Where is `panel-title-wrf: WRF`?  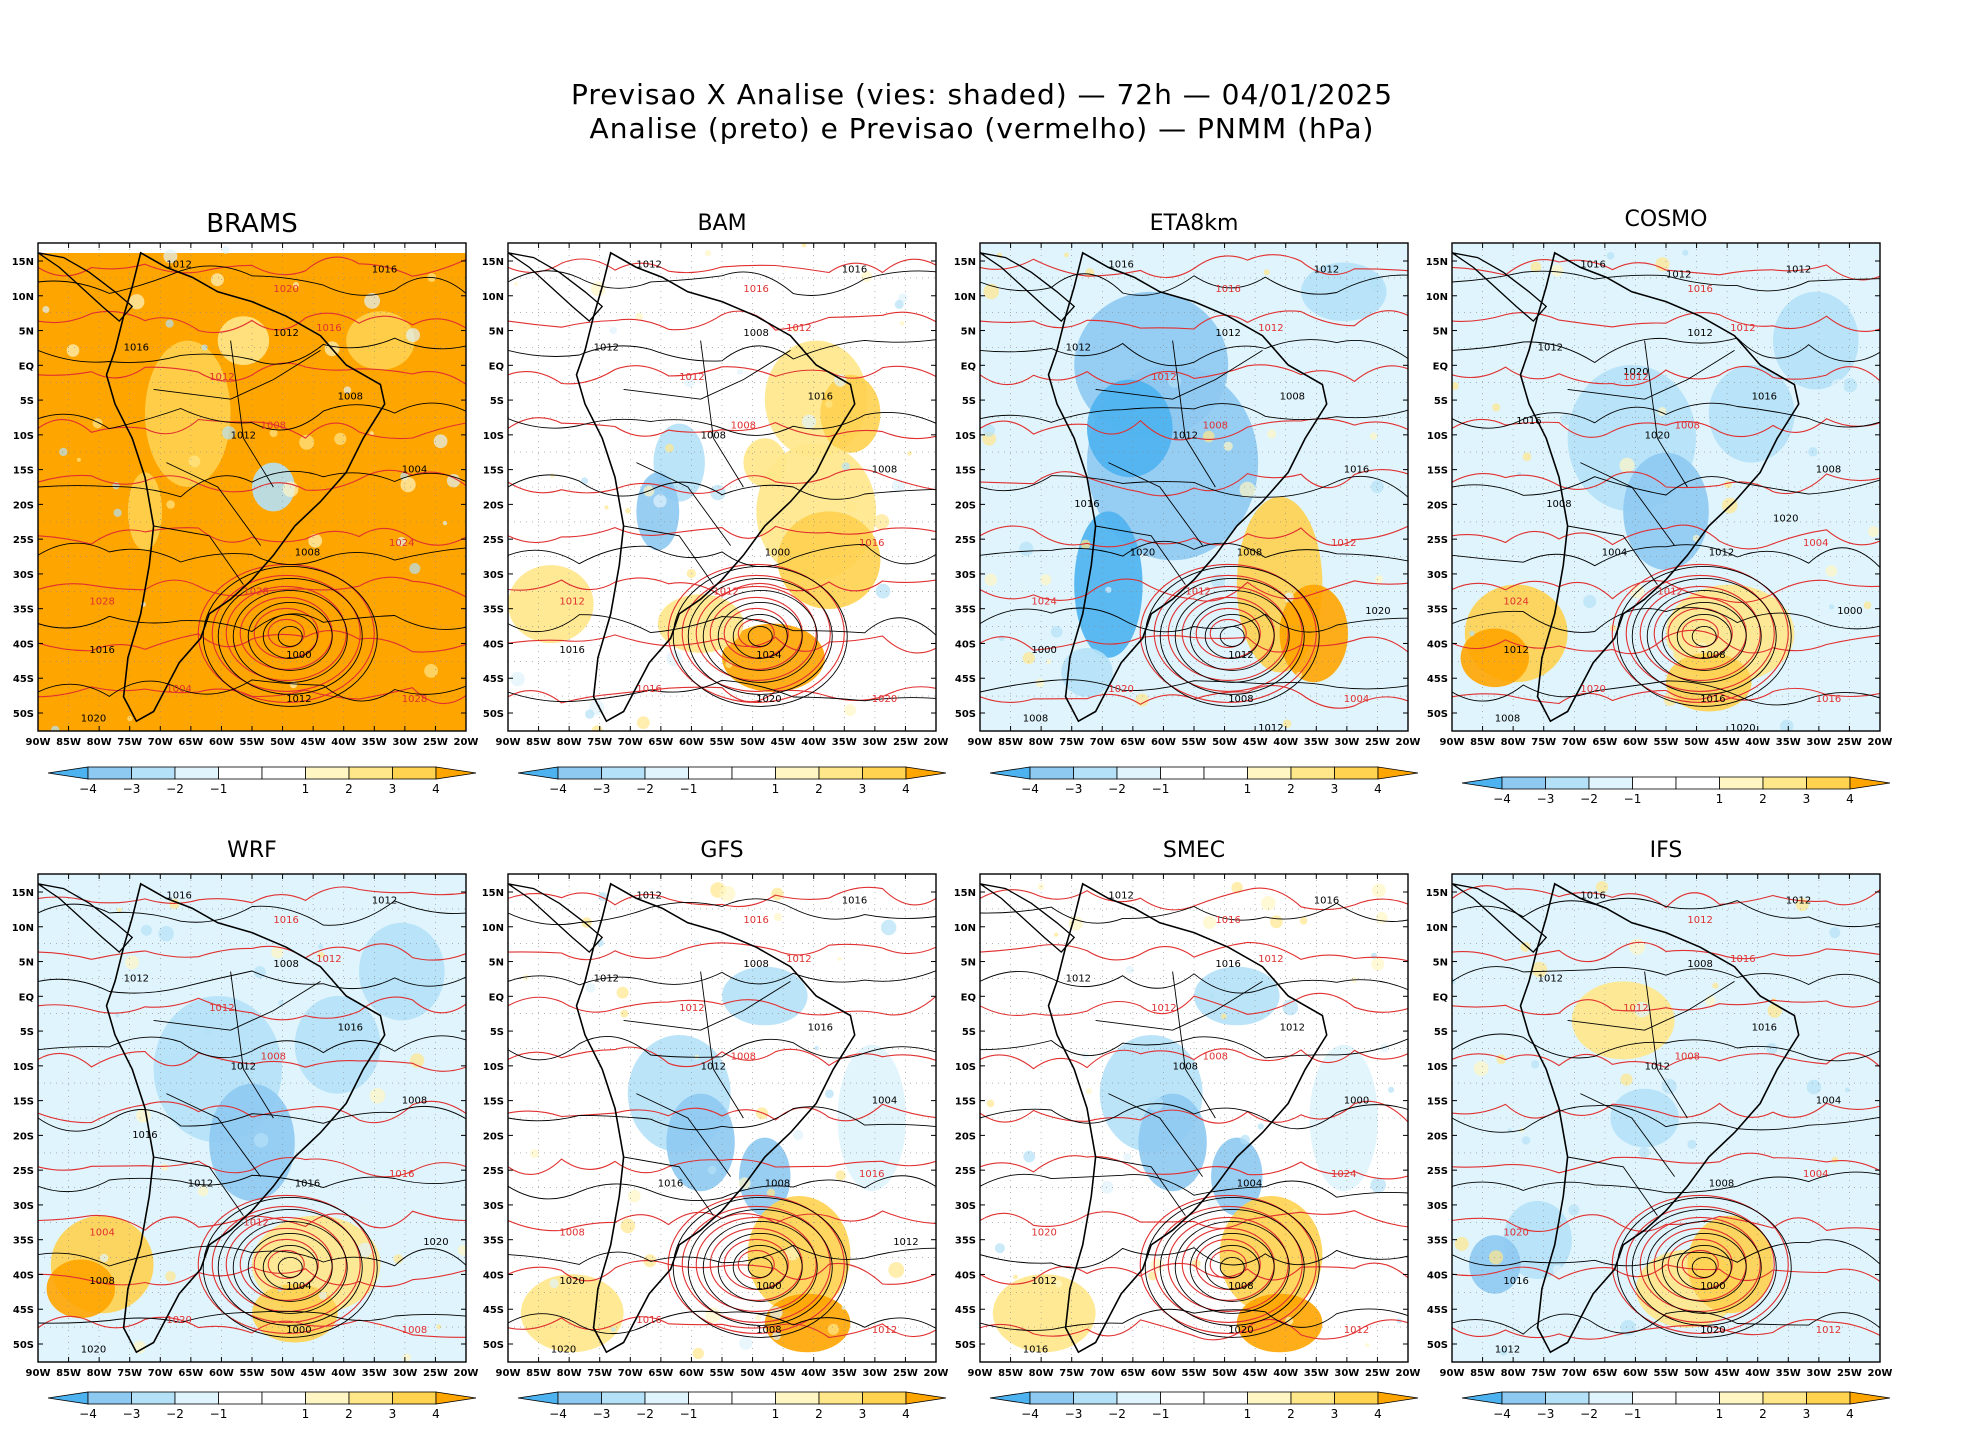 panel-title-wrf: WRF is located at coordinates (252, 850).